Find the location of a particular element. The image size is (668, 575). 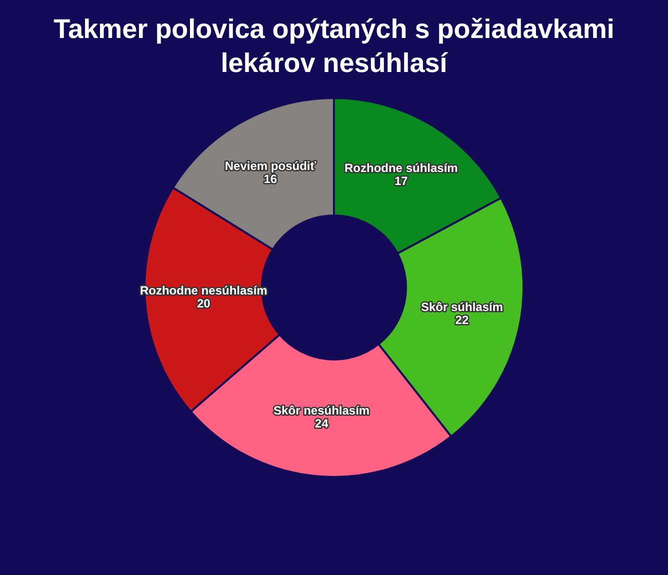

data-label: 22 is located at coordinates (462, 320).